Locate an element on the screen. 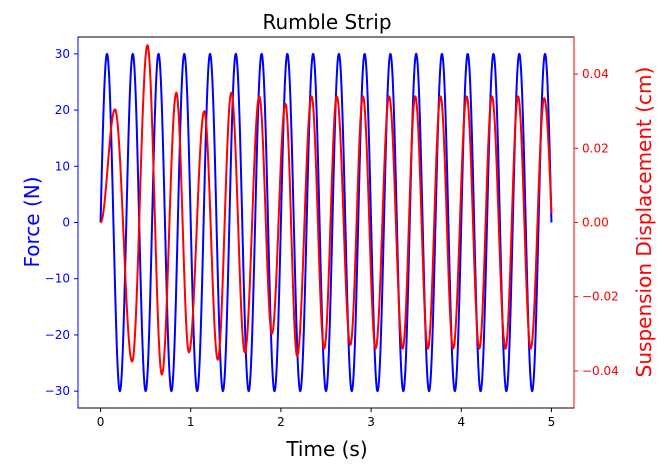 The image size is (666, 470). y-right-tick-label: 0.02 is located at coordinates (595, 148).